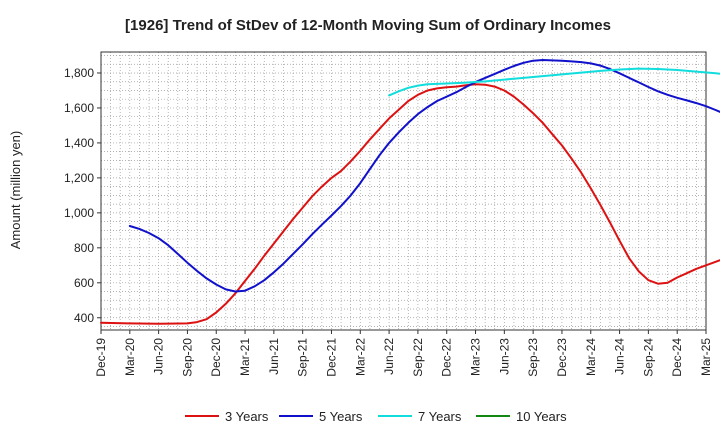 This screenshot has width=720, height=440. I want to click on x-tick-label: Jun-22, so click(389, 356).